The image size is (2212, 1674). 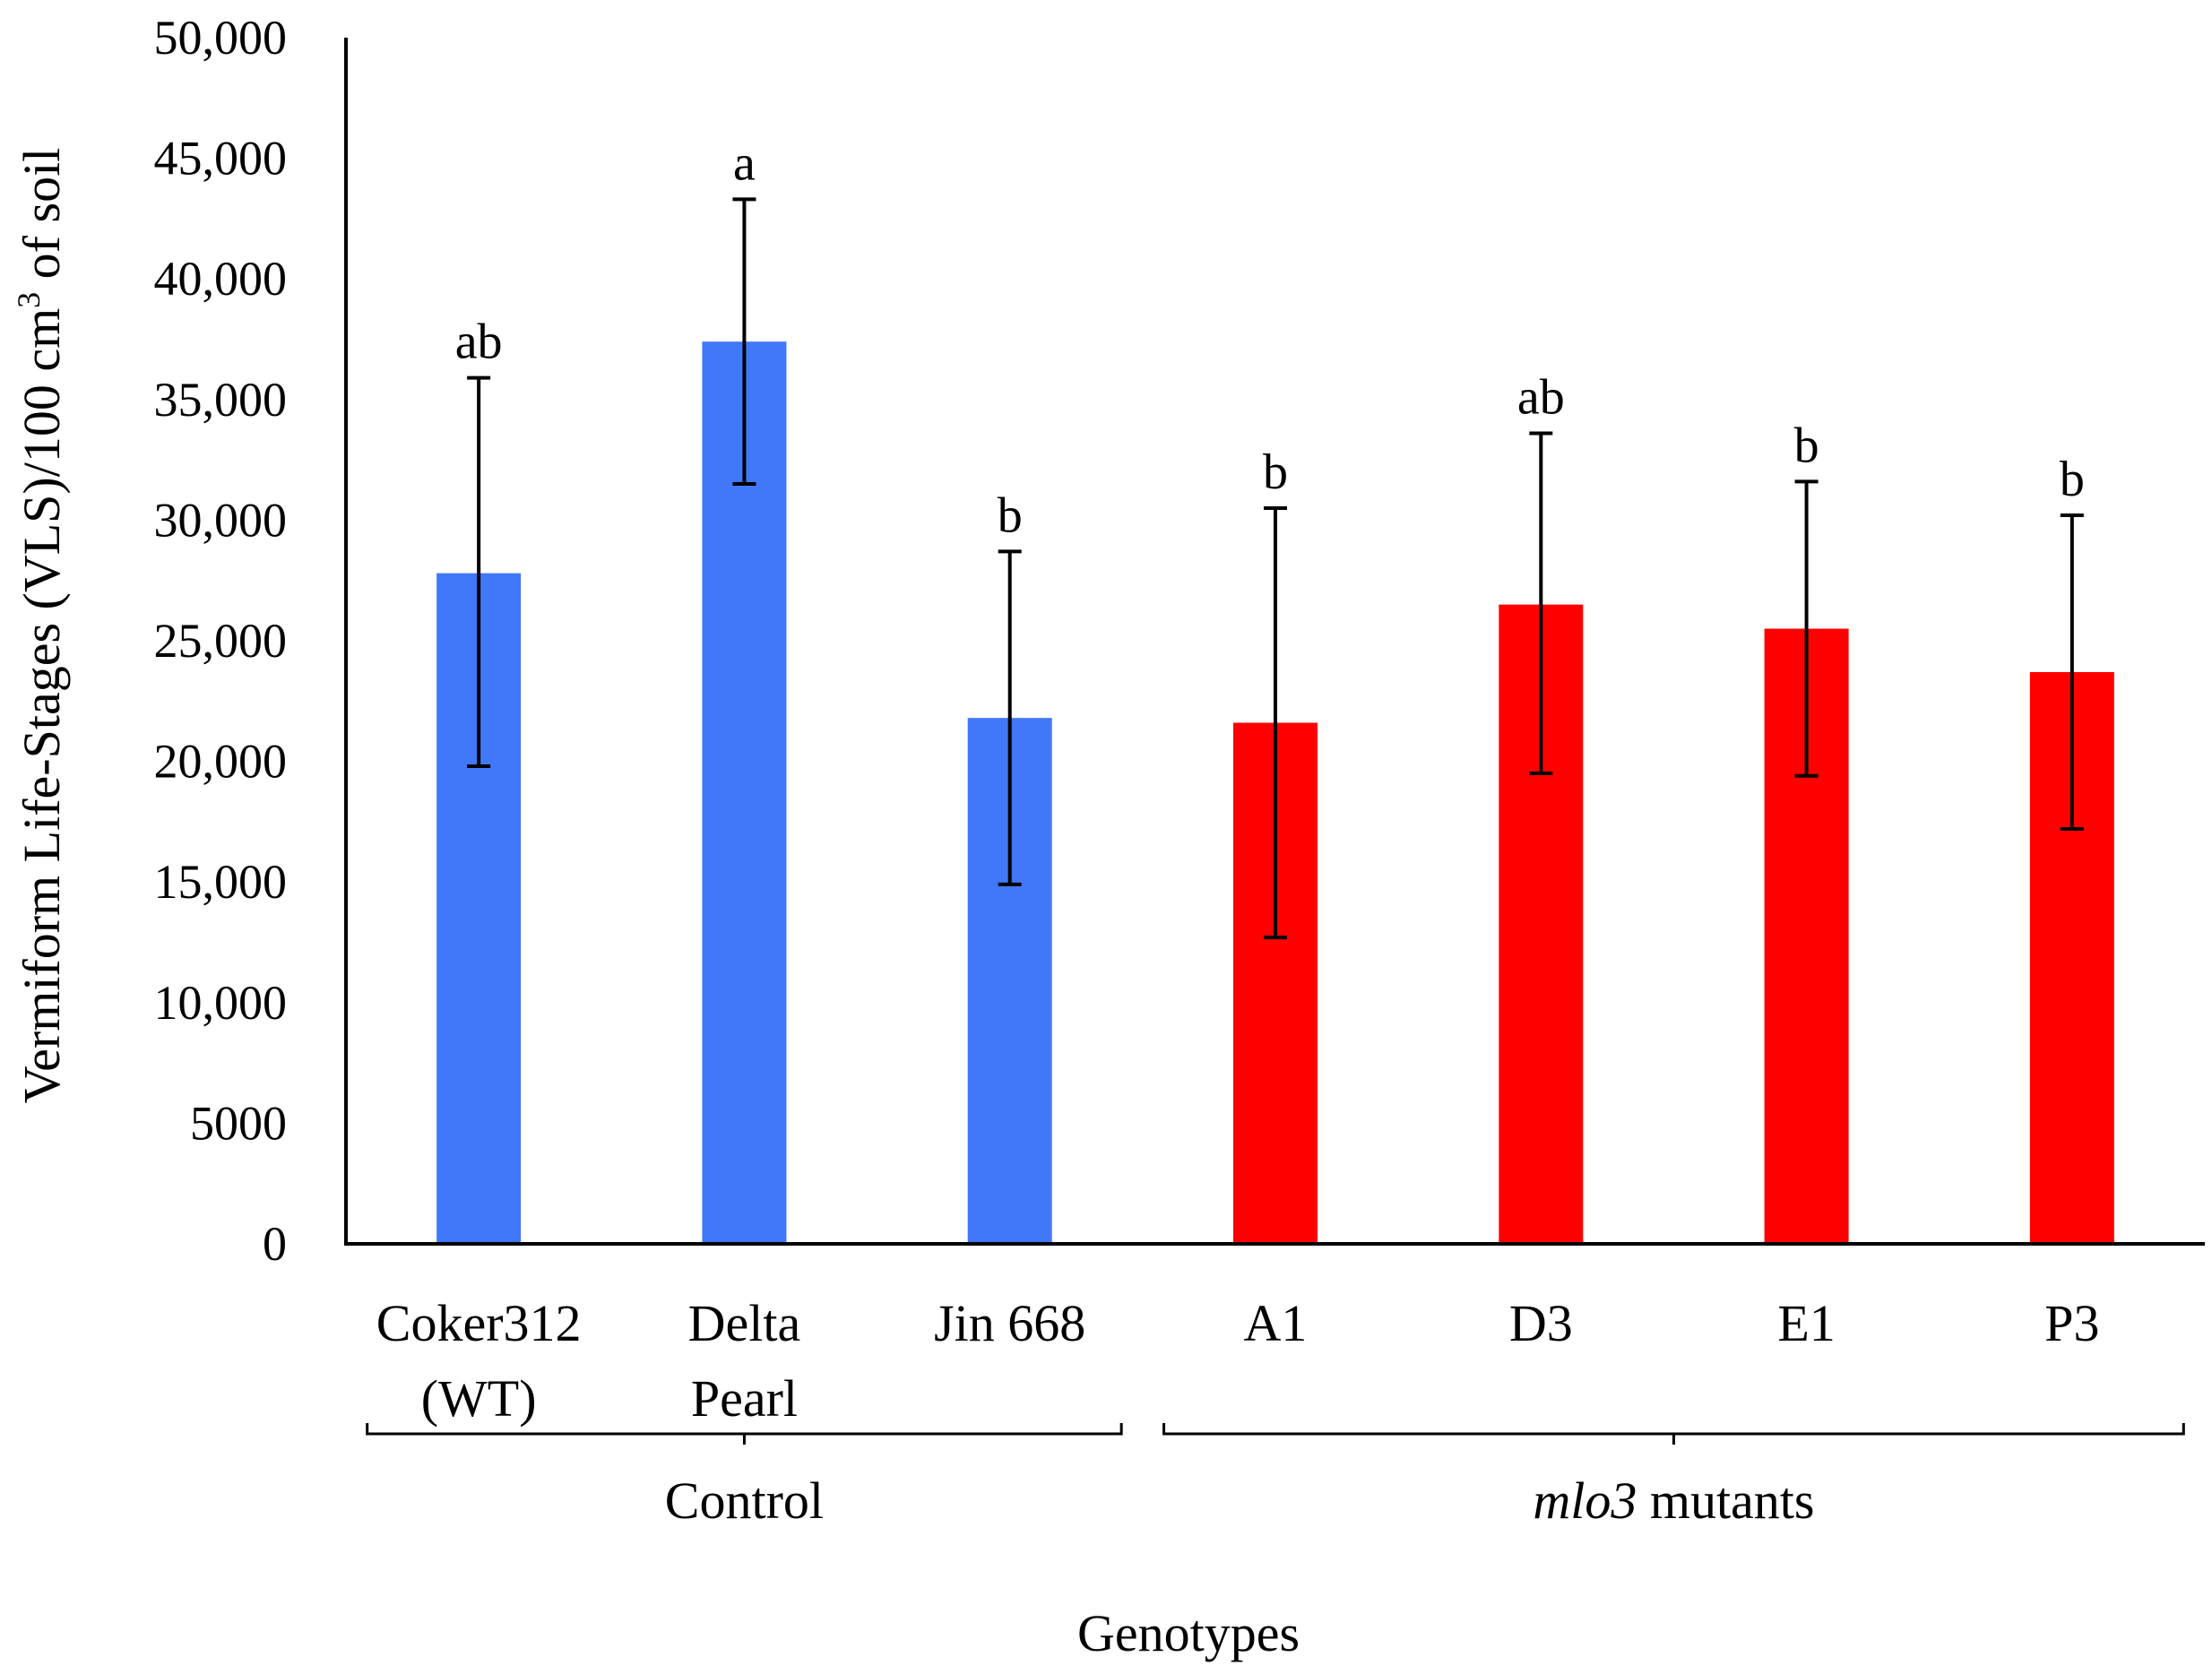 What do you see at coordinates (221, 762) in the screenshot?
I see `y-tick-label: 20,000` at bounding box center [221, 762].